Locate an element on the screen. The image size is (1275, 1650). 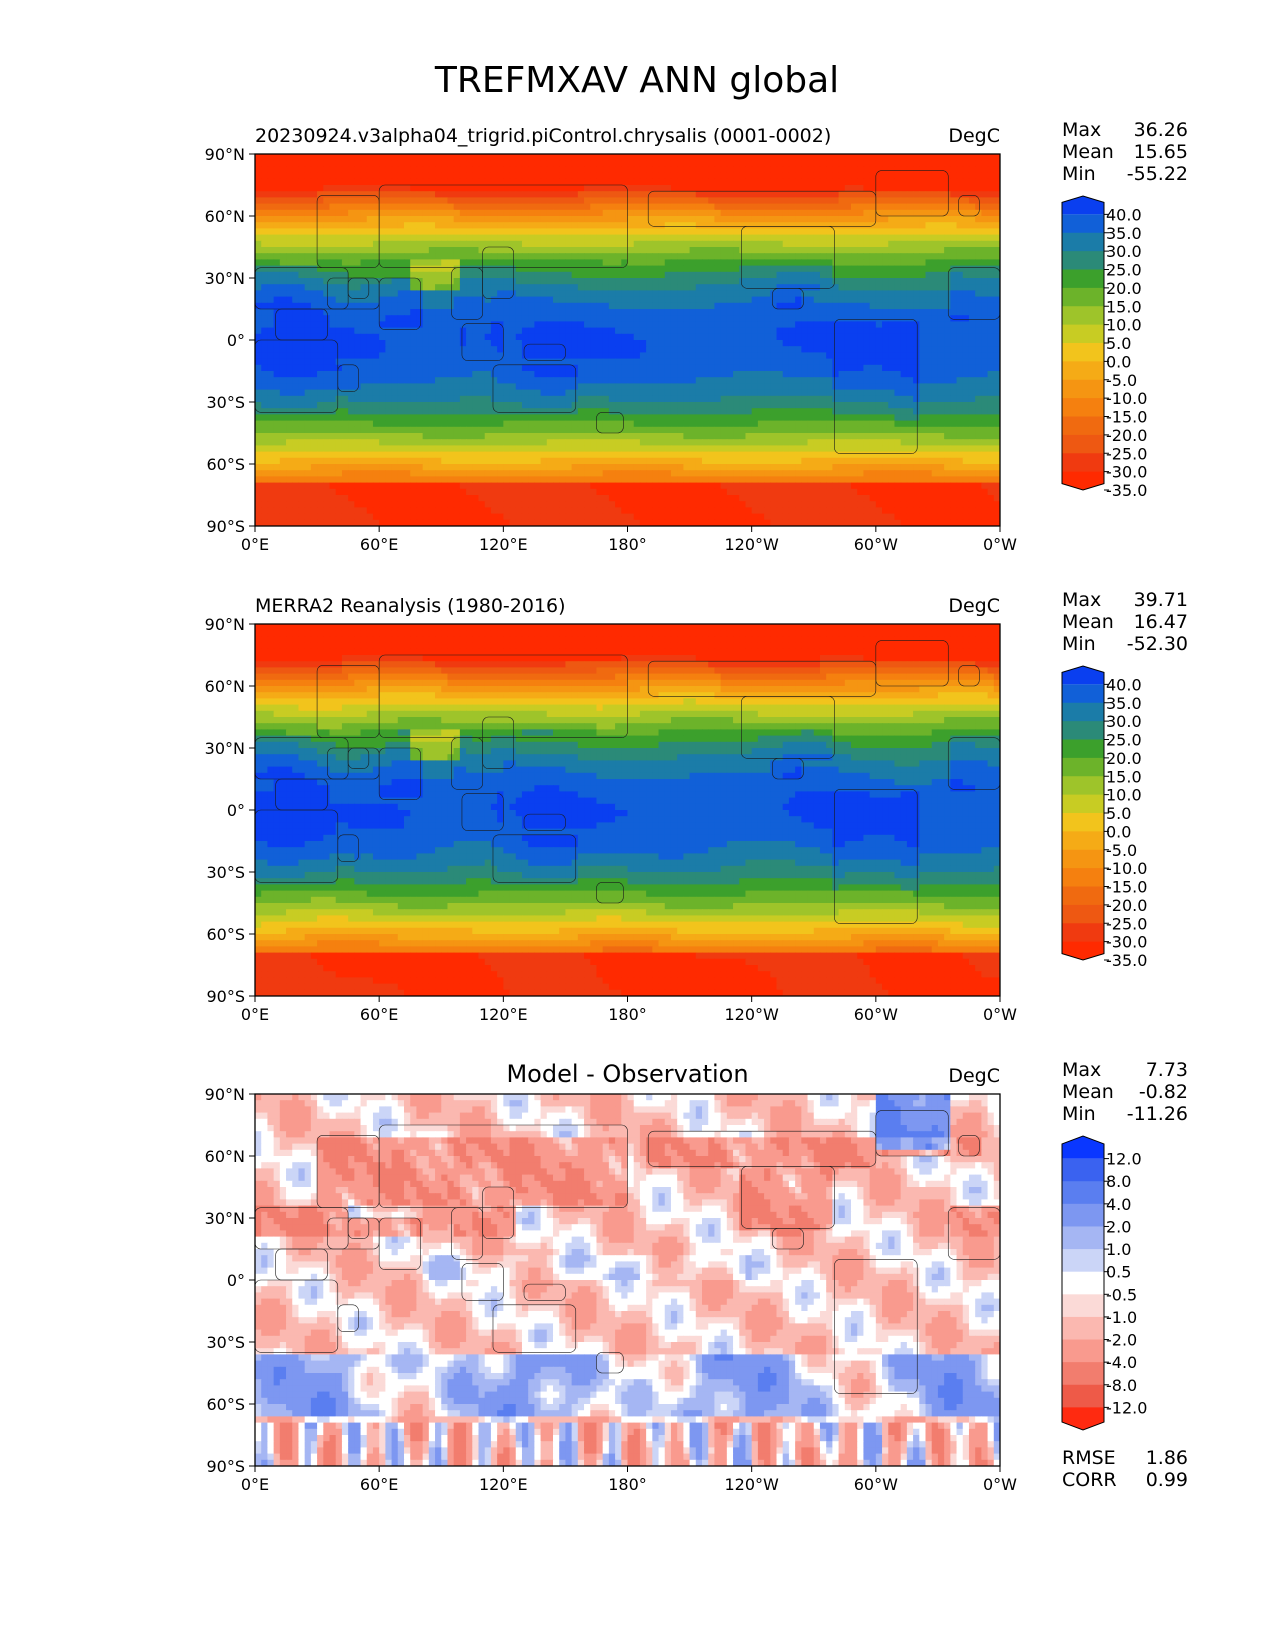
colorbar-tick-label: 20.0 is located at coordinates (1124, 288).